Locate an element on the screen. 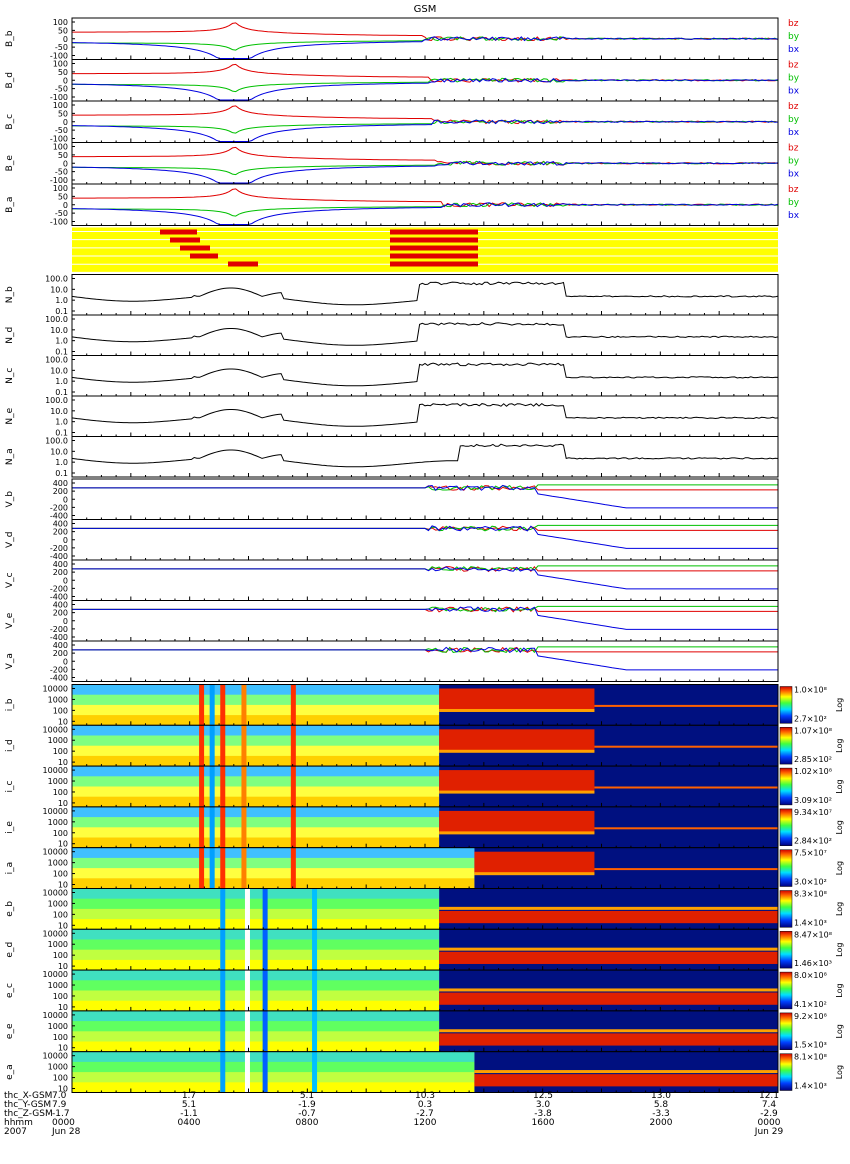 This screenshot has height=1164, width=850. x-axis-first-value: 7.9 is located at coordinates (59, 1105).